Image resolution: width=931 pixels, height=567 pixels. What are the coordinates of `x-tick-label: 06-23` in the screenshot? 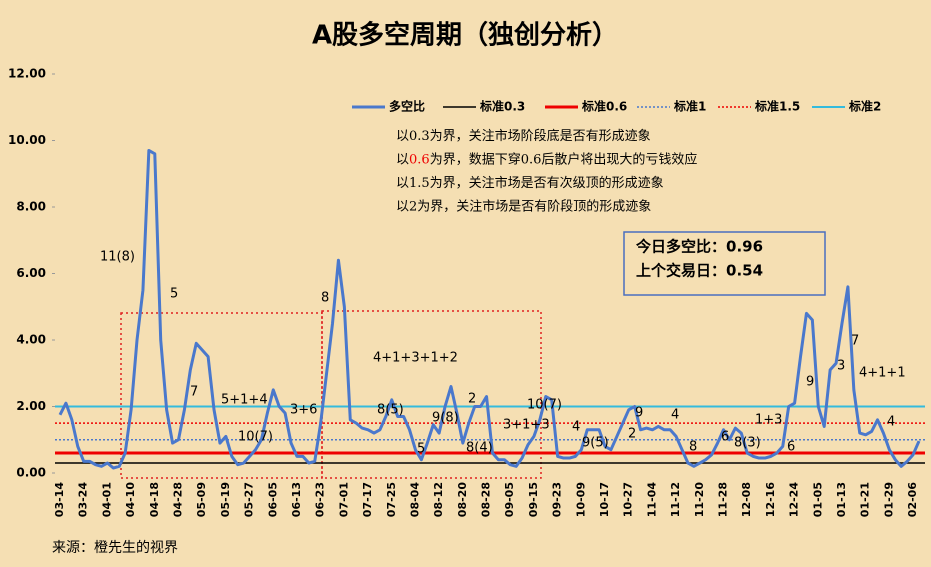 It's located at (320, 499).